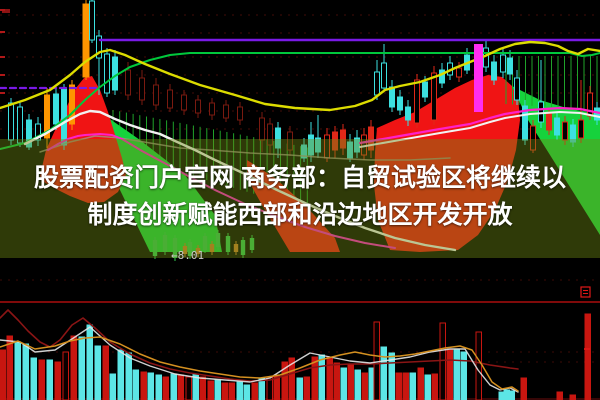  I want to click on headline-line2: 制度创新赋能西部和沿边地区开发开放, so click(300, 215).